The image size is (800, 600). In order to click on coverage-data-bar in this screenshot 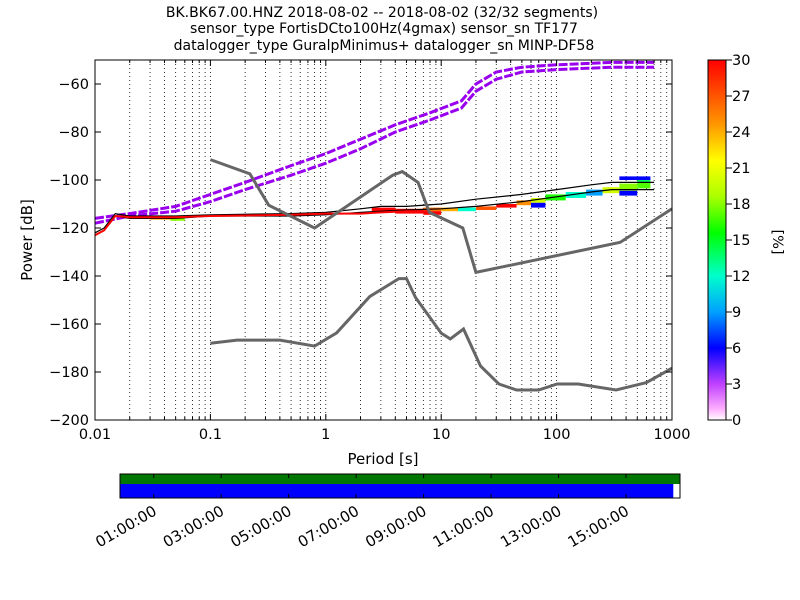, I will do `click(397, 491)`.